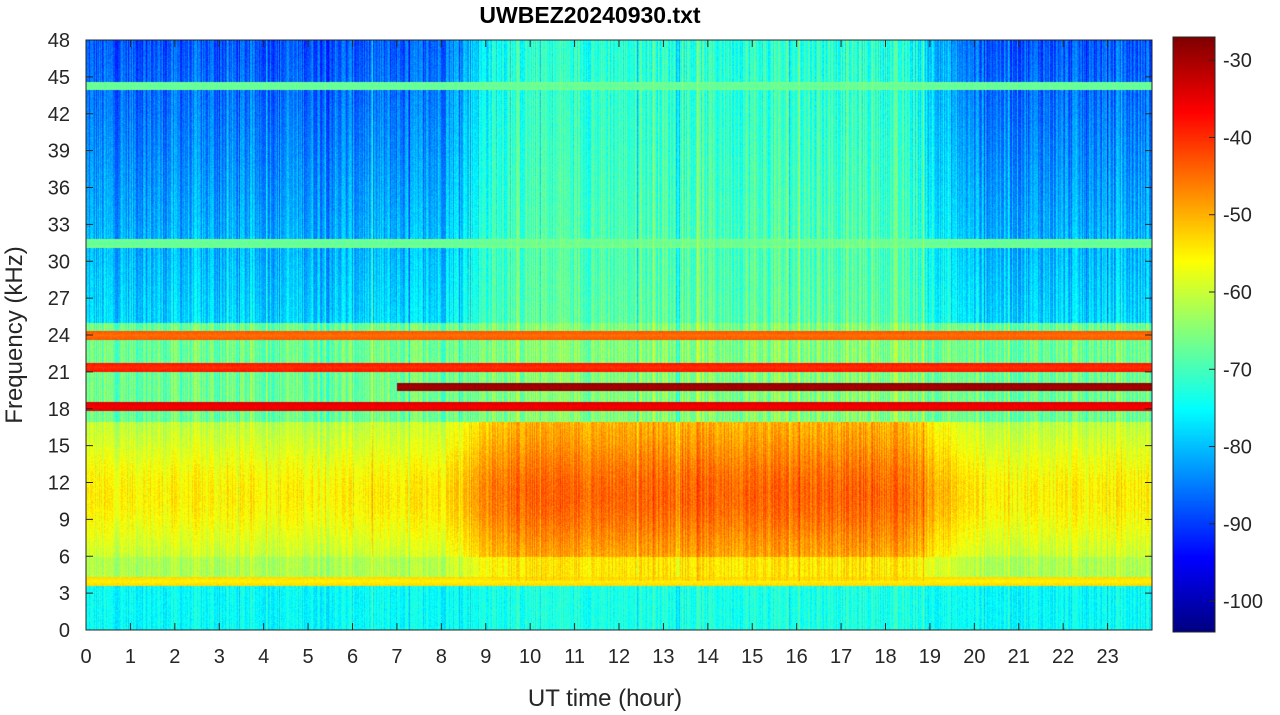  I want to click on y-tick-label: 36, so click(59, 189).